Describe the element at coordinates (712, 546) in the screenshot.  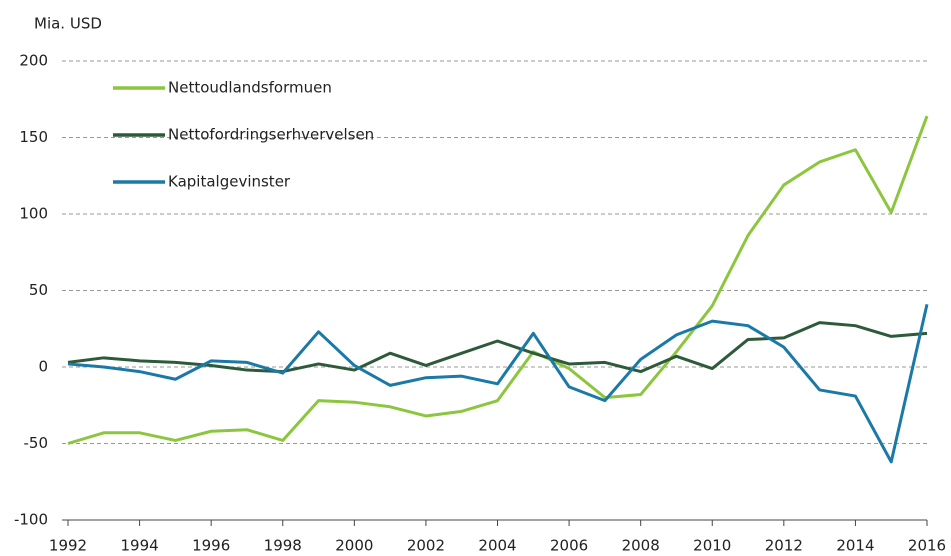
I see `x-tick-label: 2010` at that location.